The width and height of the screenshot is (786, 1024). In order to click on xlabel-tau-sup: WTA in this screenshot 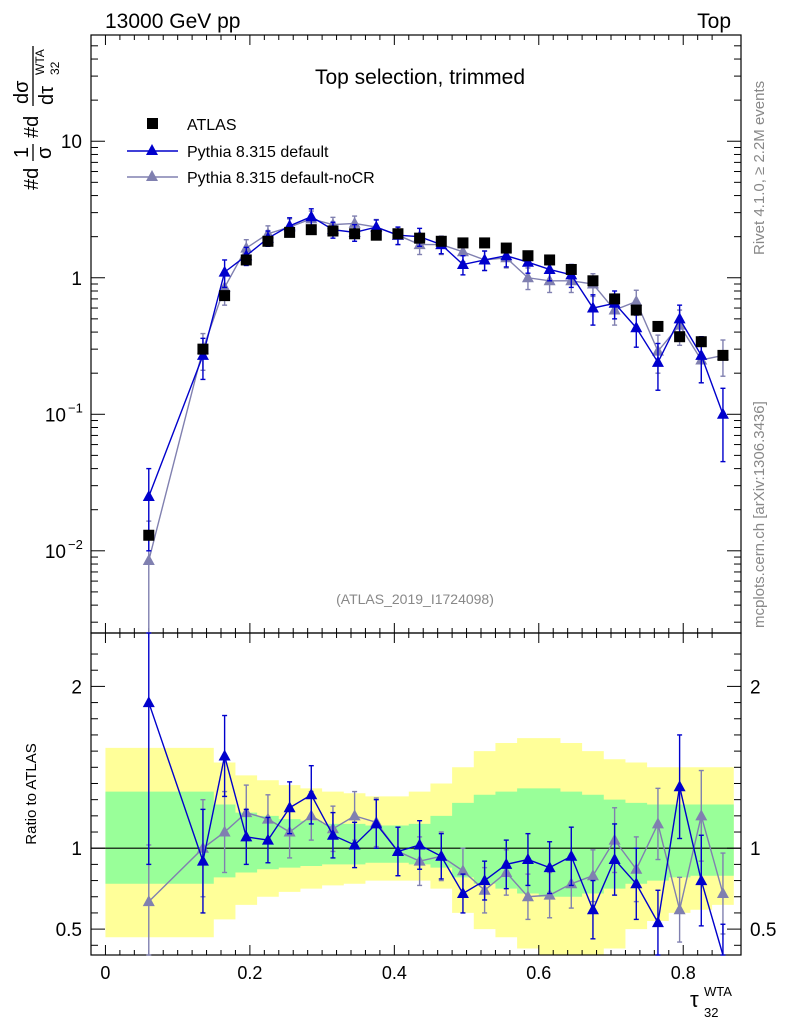, I will do `click(718, 991)`.